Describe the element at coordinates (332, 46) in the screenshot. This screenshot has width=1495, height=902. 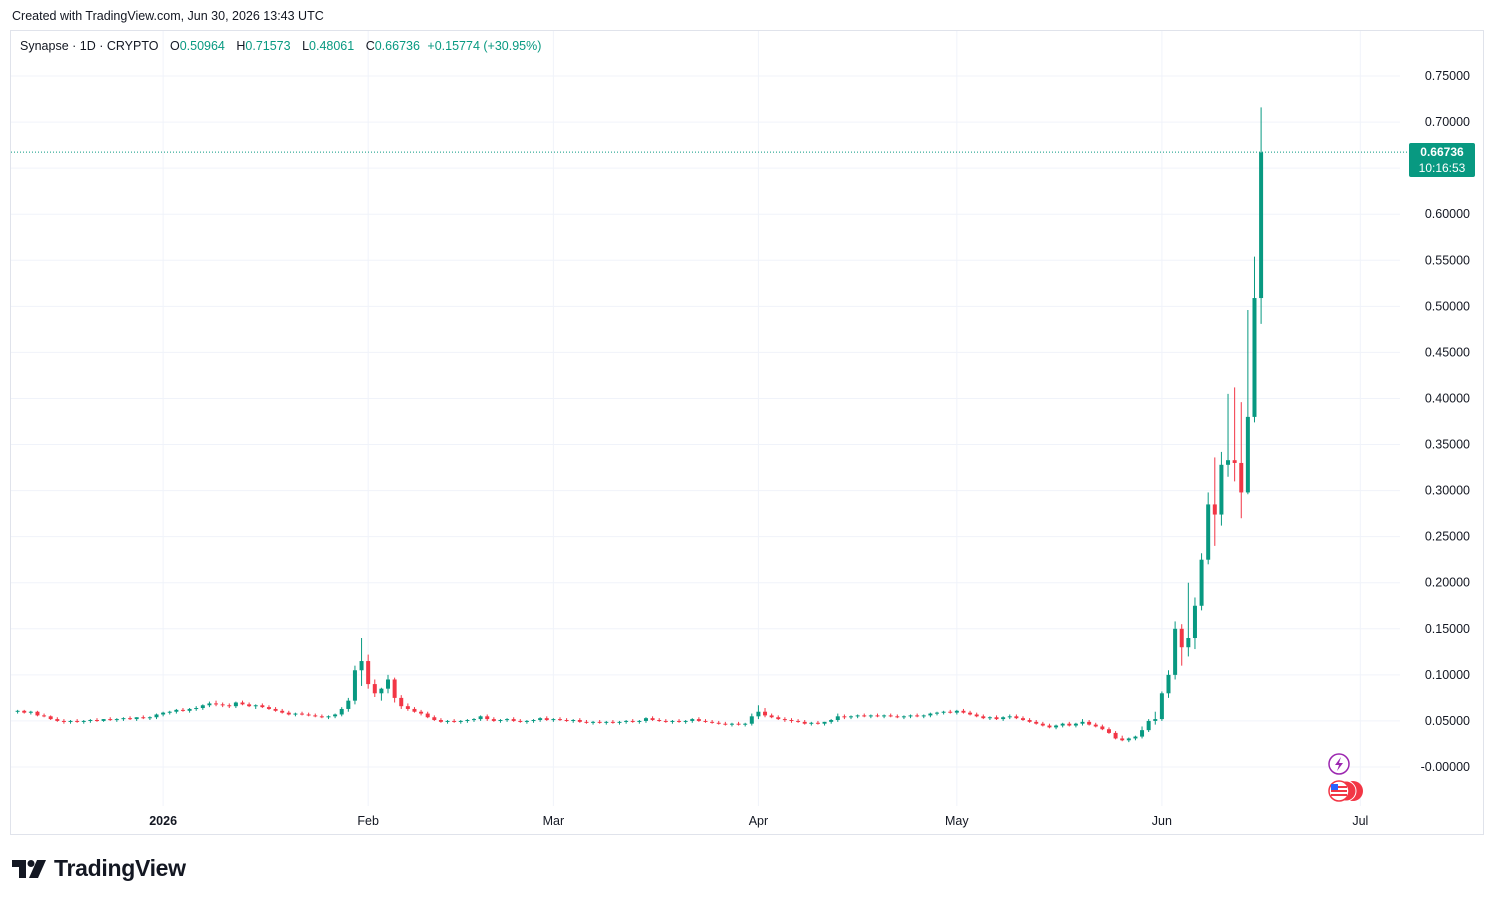
I see `low-value: 0.48061` at that location.